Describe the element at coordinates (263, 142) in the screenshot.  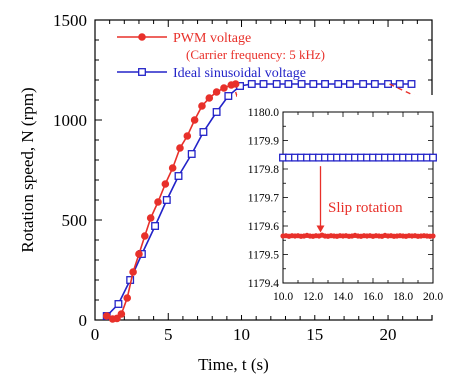
I see `inset-y-tick-label: 1179.9` at that location.